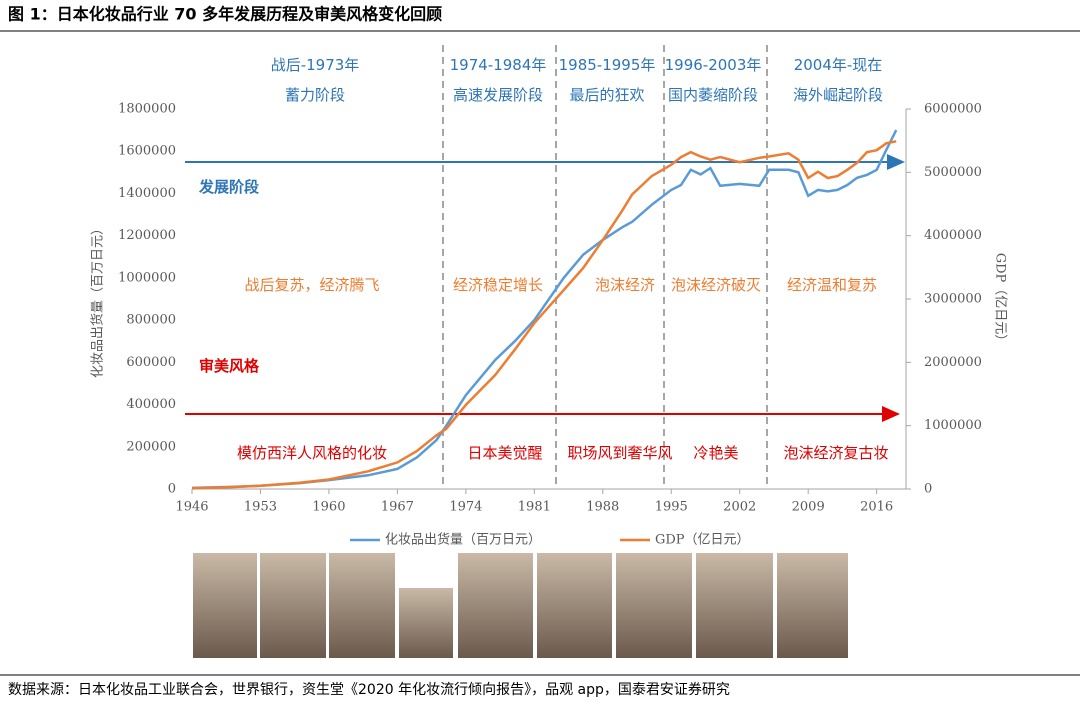 Image resolution: width=1080 pixels, height=705 pixels. I want to click on x-tick-label: 2016, so click(876, 507).